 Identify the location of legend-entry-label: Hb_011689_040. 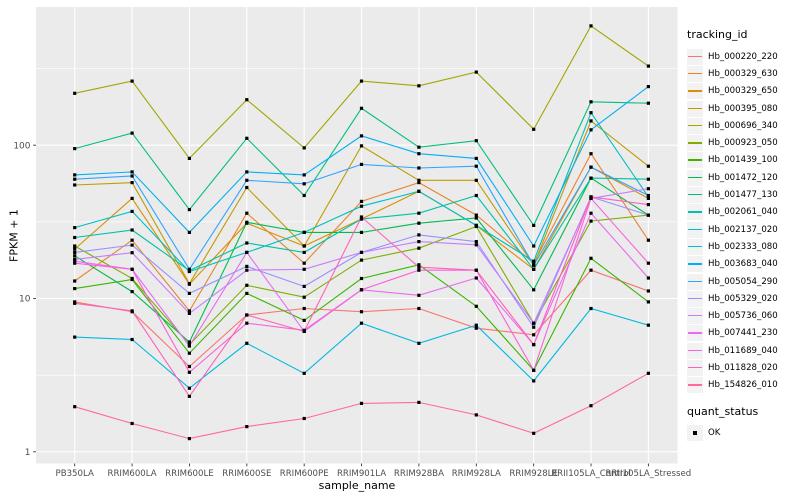
(743, 350).